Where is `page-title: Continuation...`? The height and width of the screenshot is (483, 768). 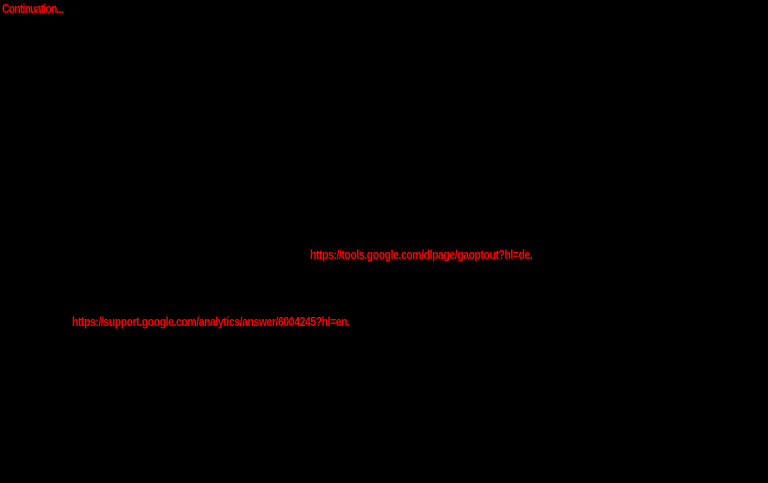 page-title: Continuation... is located at coordinates (33, 8).